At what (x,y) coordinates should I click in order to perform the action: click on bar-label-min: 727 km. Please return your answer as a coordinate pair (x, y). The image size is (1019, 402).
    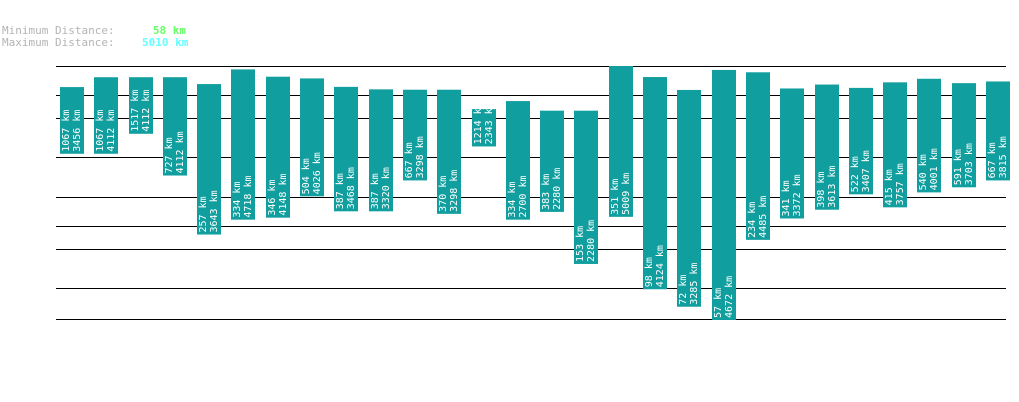
    Looking at the image, I should click on (169, 155).